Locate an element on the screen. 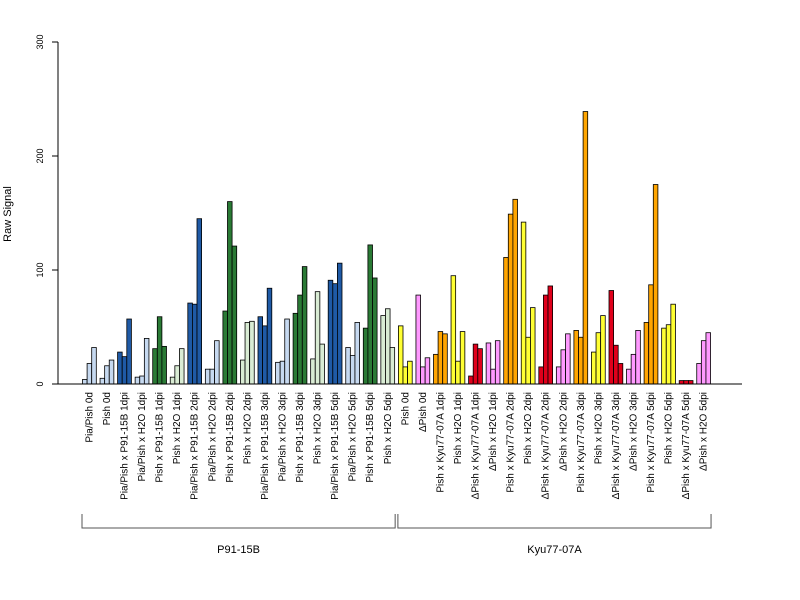 The image size is (800, 600). category-label: ΔPish x H2O 3dpi is located at coordinates (633, 431).